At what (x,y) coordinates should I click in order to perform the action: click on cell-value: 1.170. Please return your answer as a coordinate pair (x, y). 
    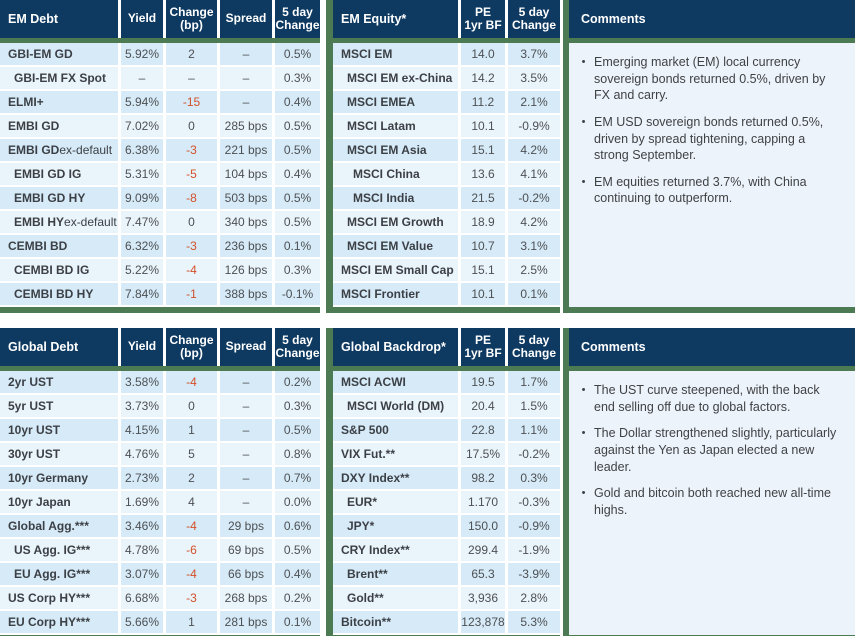
    Looking at the image, I should click on (481, 502).